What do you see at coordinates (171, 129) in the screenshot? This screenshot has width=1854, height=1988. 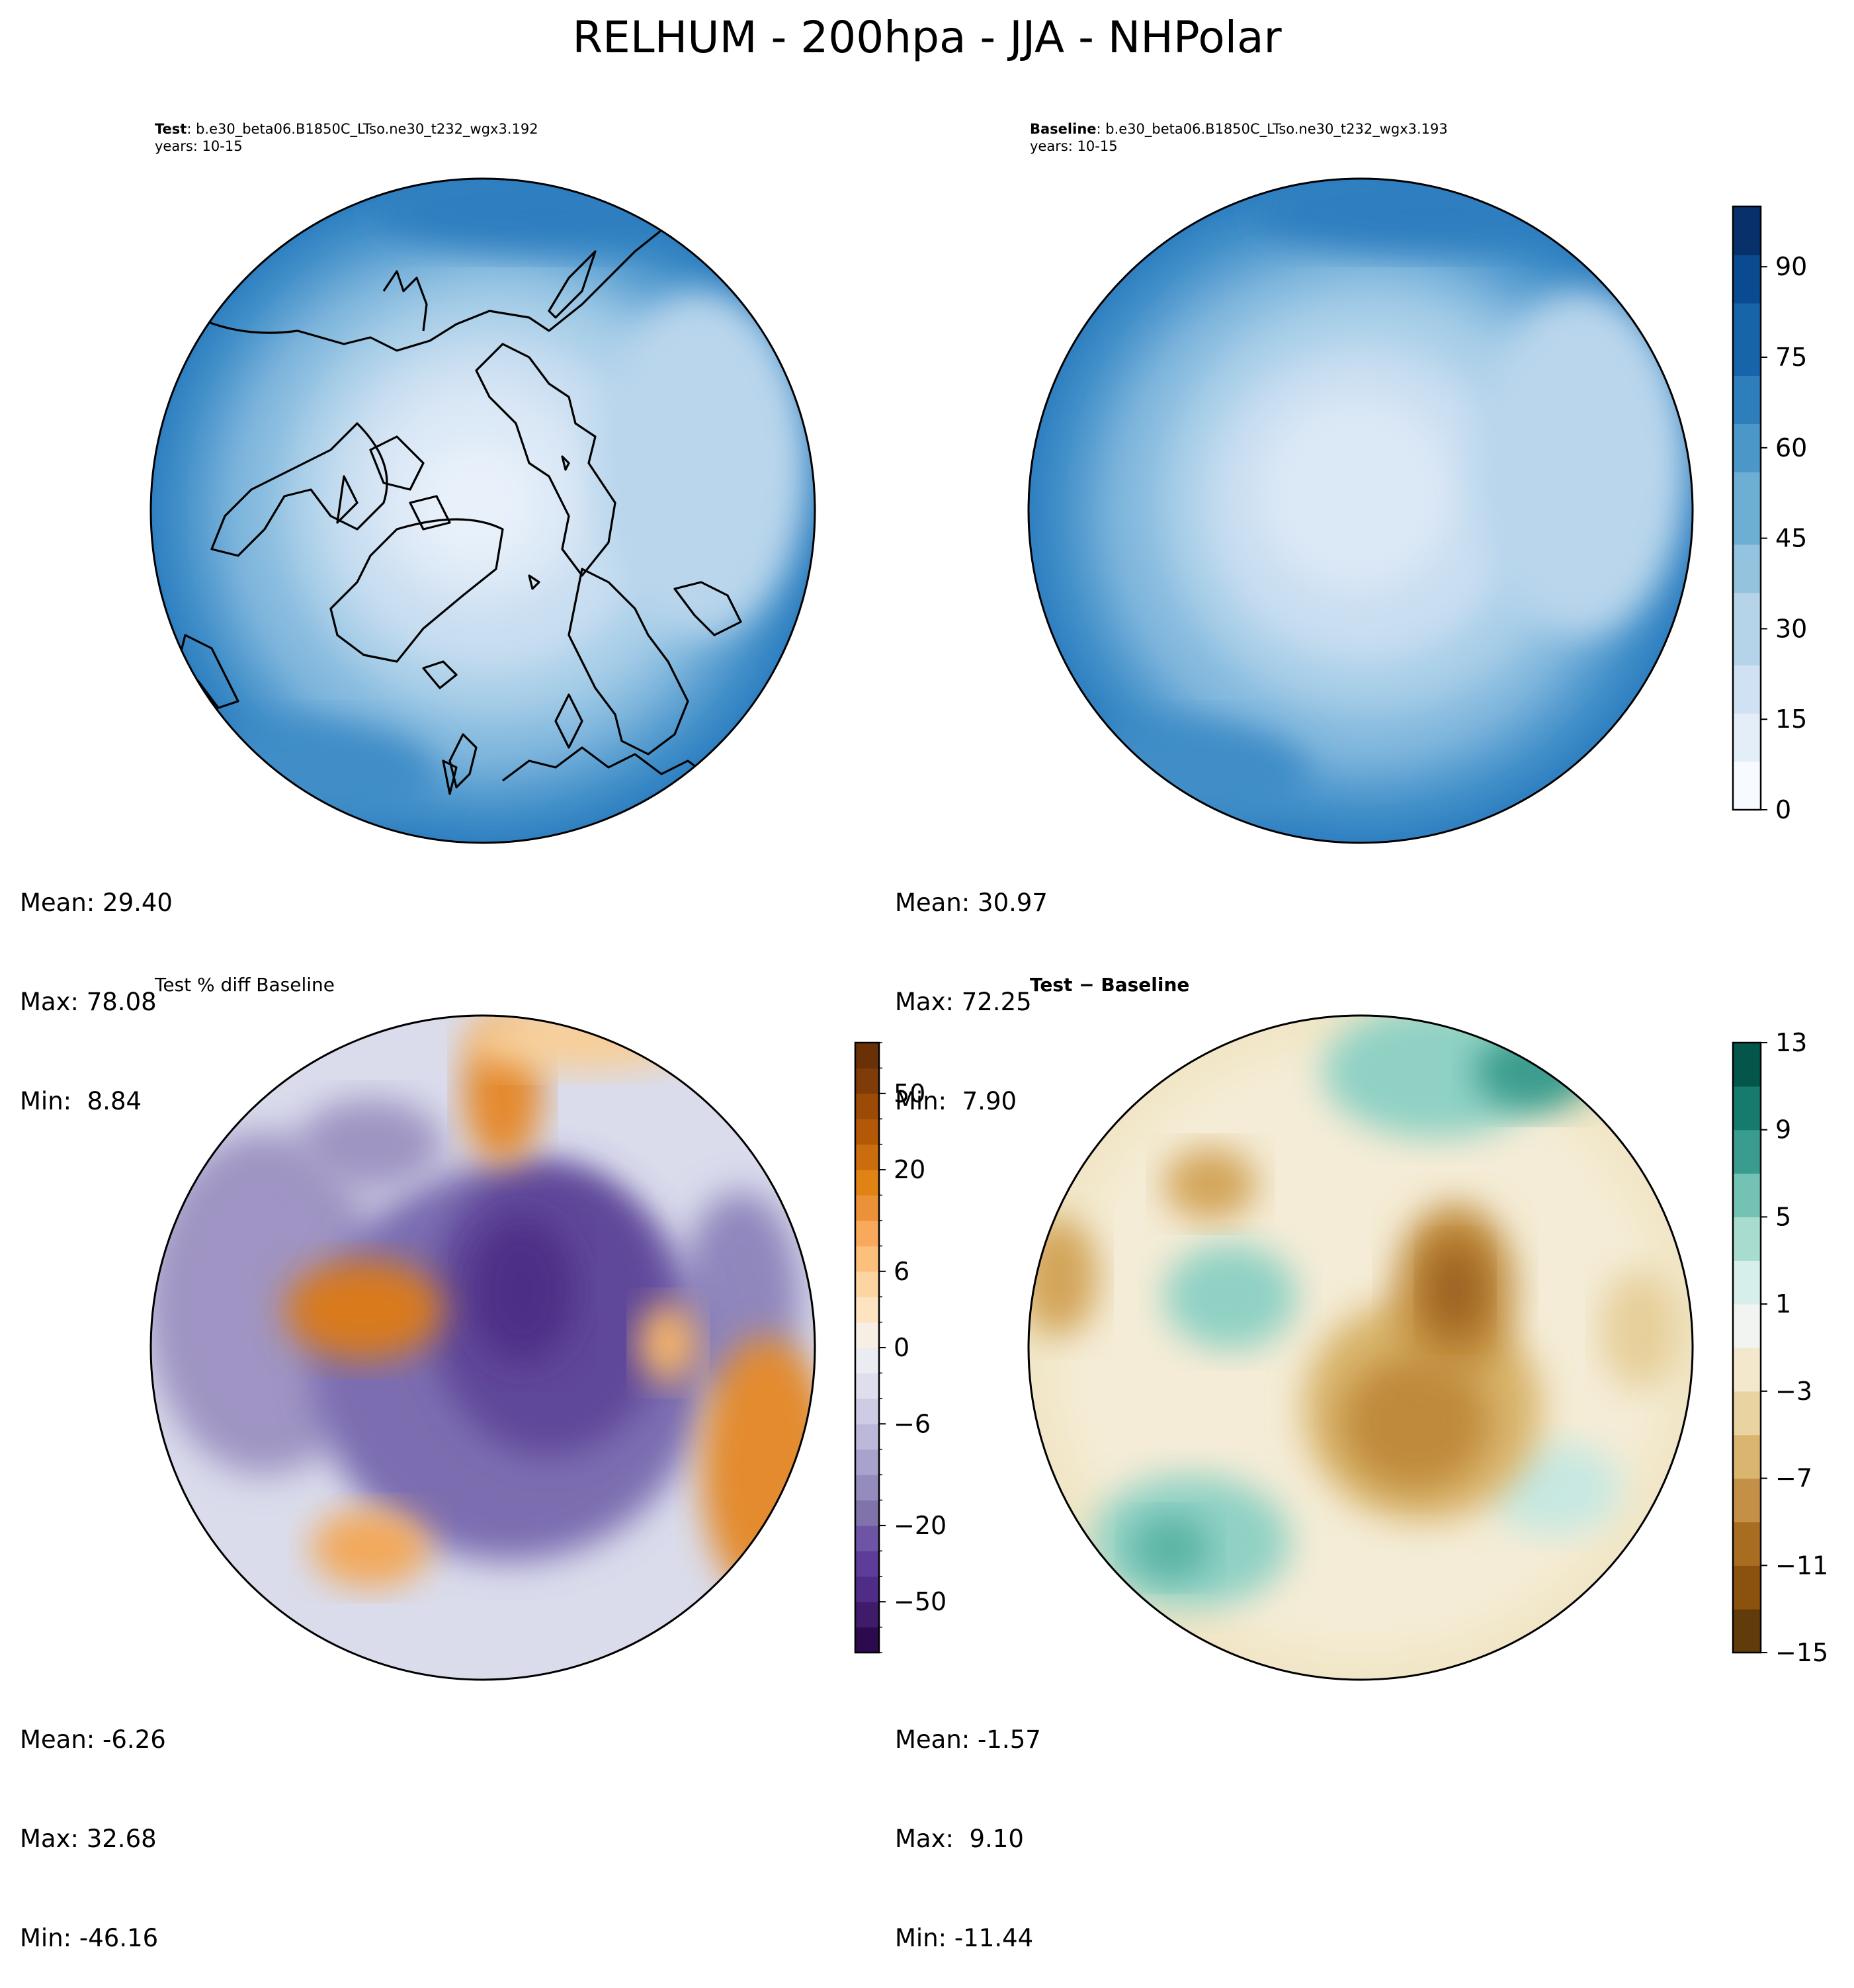 I see `test-label-bold: Test` at bounding box center [171, 129].